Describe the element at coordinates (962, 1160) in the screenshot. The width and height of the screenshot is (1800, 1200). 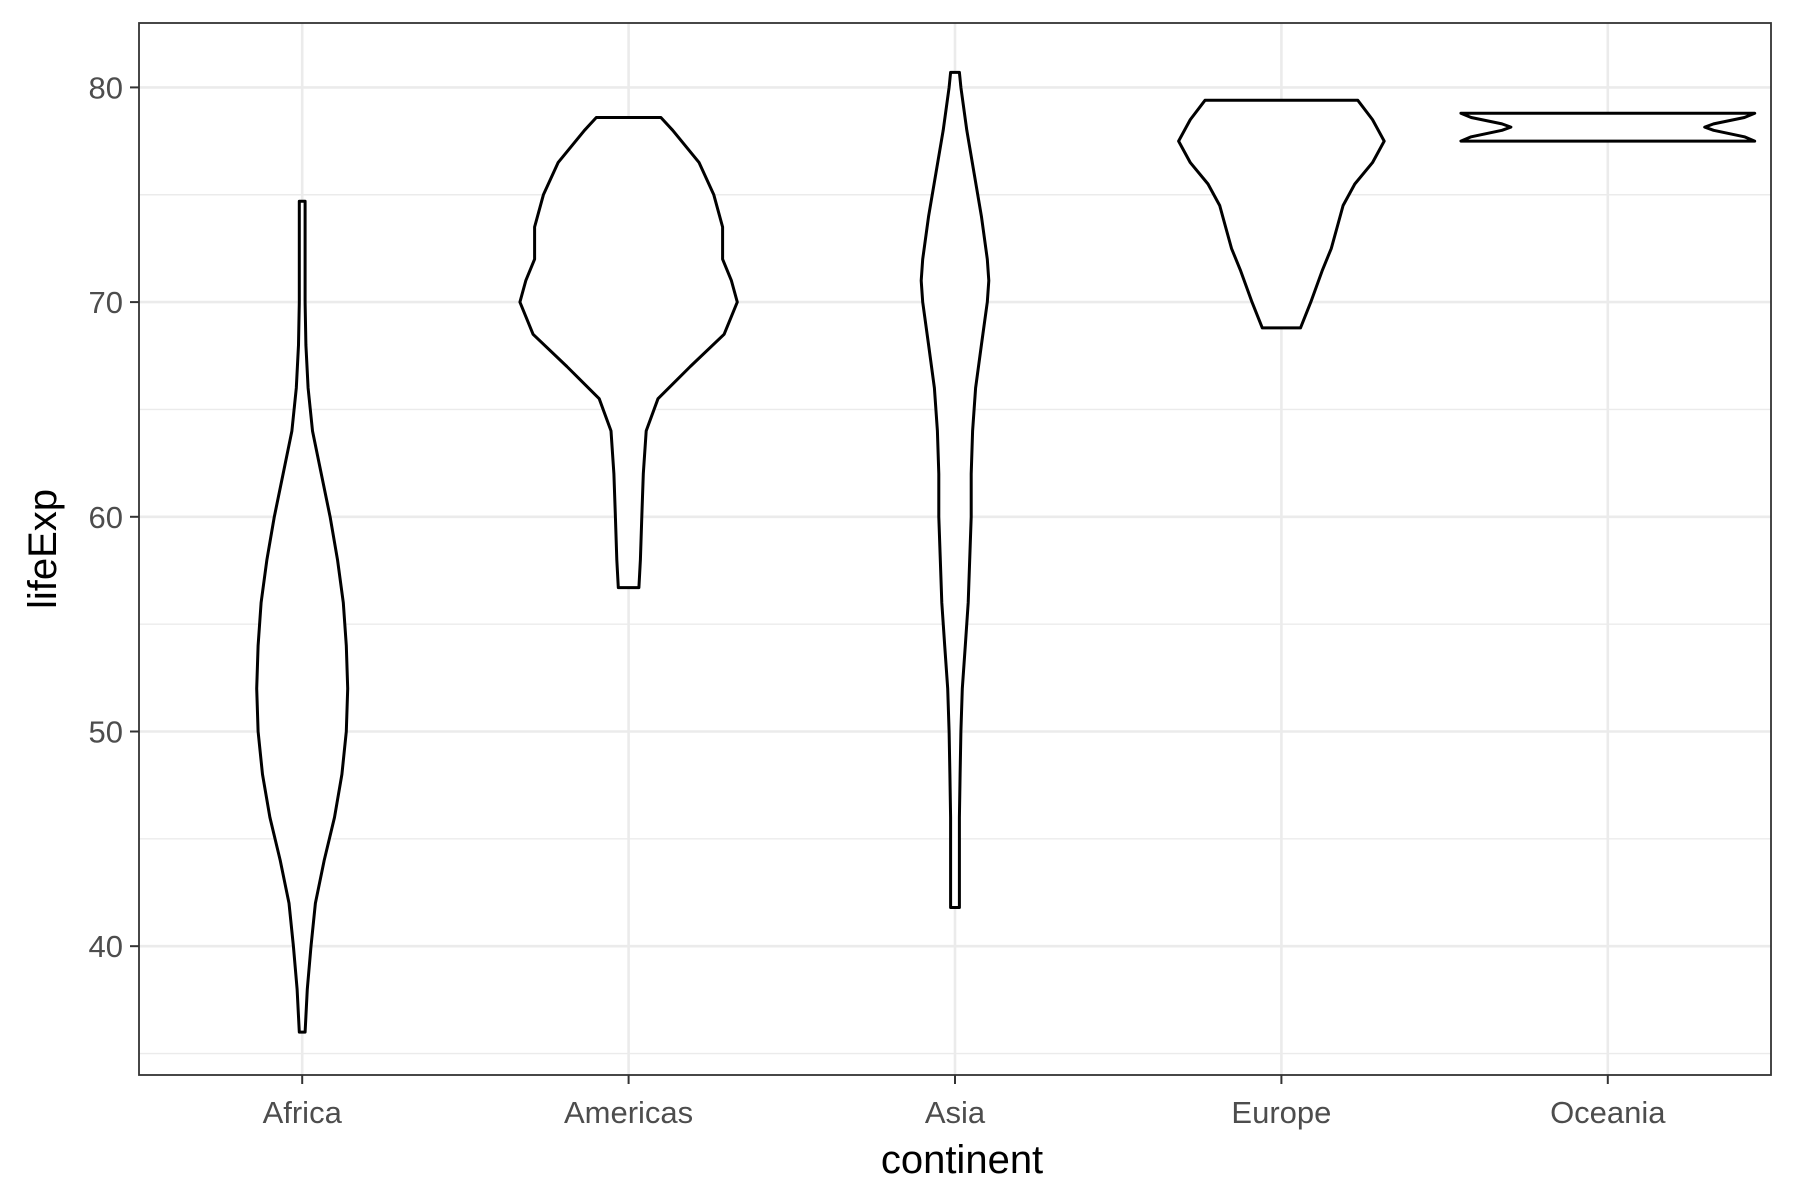
I see `x-axis-title: continent` at that location.